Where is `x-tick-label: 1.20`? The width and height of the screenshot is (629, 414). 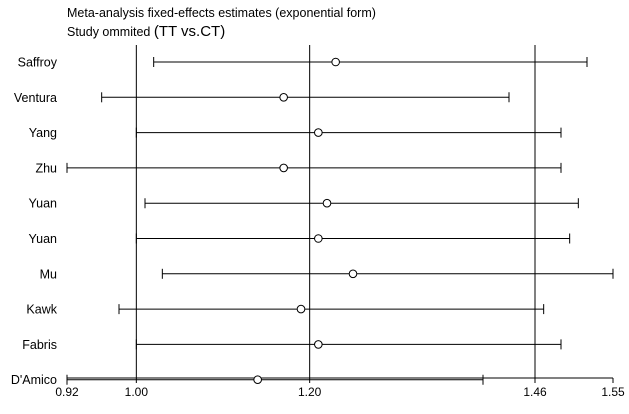 x-tick-label: 1.20 is located at coordinates (310, 392).